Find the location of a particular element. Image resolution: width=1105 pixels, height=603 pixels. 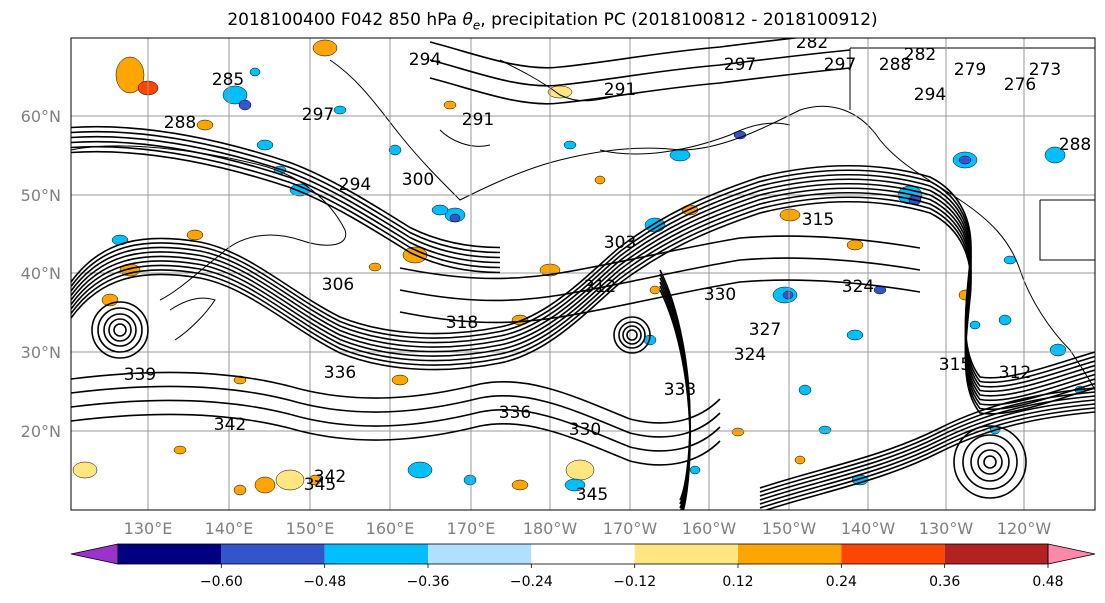

contour-value-label: 282 is located at coordinates (920, 55).